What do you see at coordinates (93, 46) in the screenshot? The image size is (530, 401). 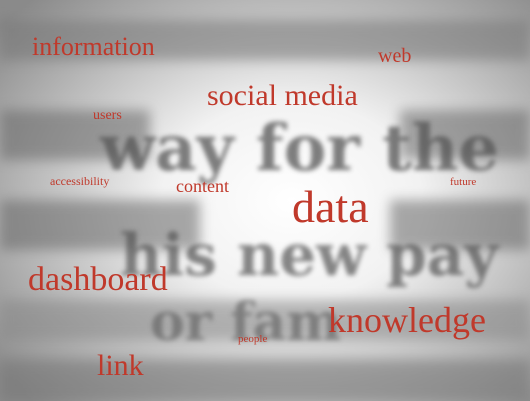 I see `word: information` at bounding box center [93, 46].